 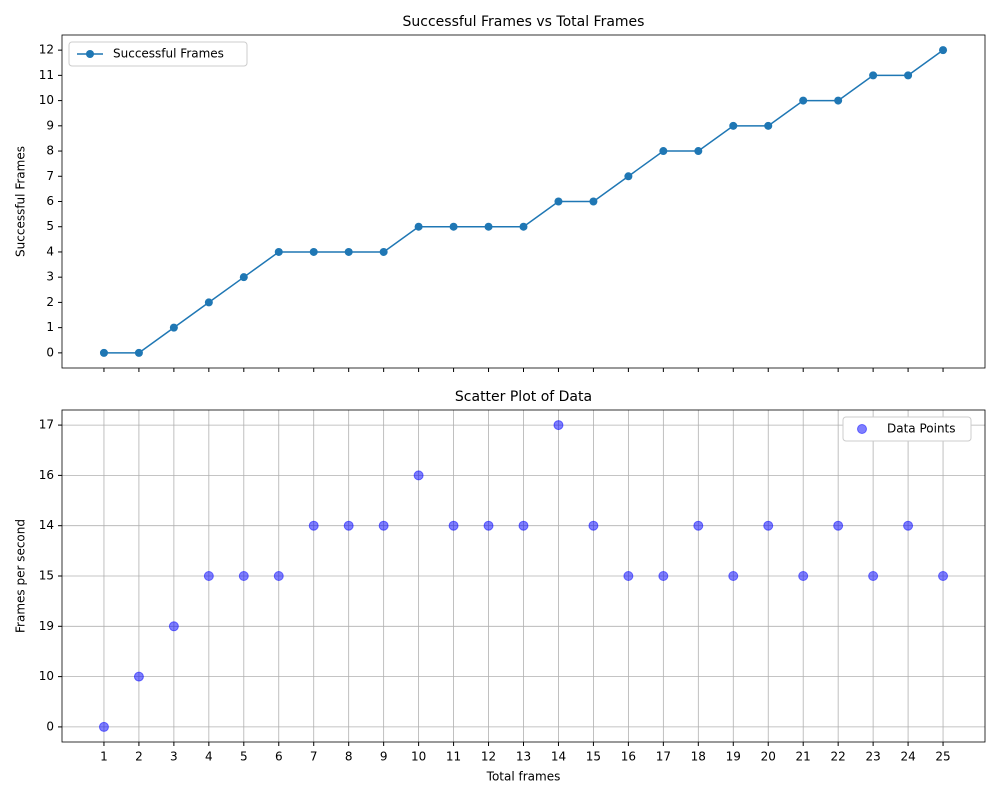 What do you see at coordinates (21, 201) in the screenshot?
I see `y-axis-label: Successful Frames` at bounding box center [21, 201].